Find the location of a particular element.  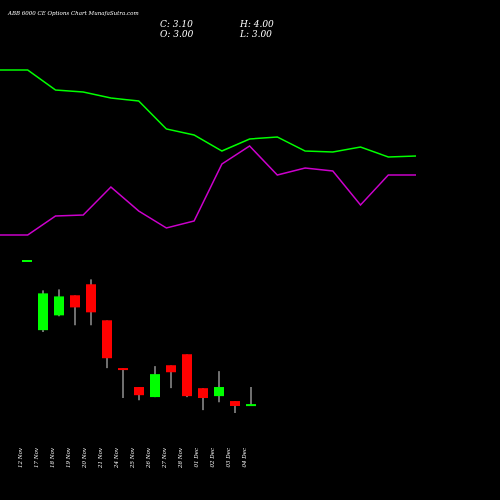

x-tick-label: 12 Nov is located at coordinates (21, 457).